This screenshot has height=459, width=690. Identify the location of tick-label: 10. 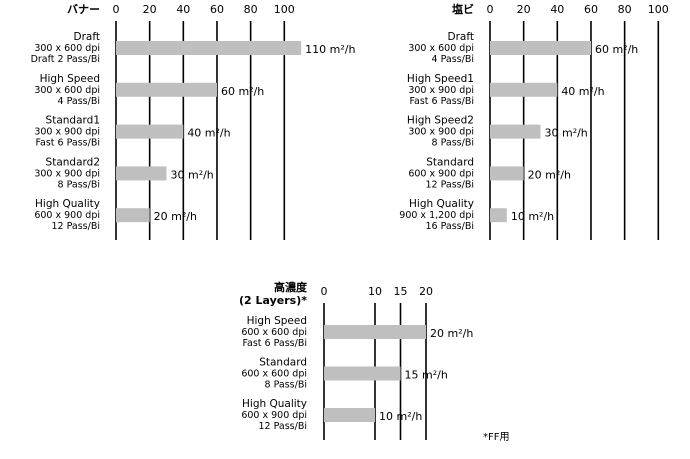
(375, 291).